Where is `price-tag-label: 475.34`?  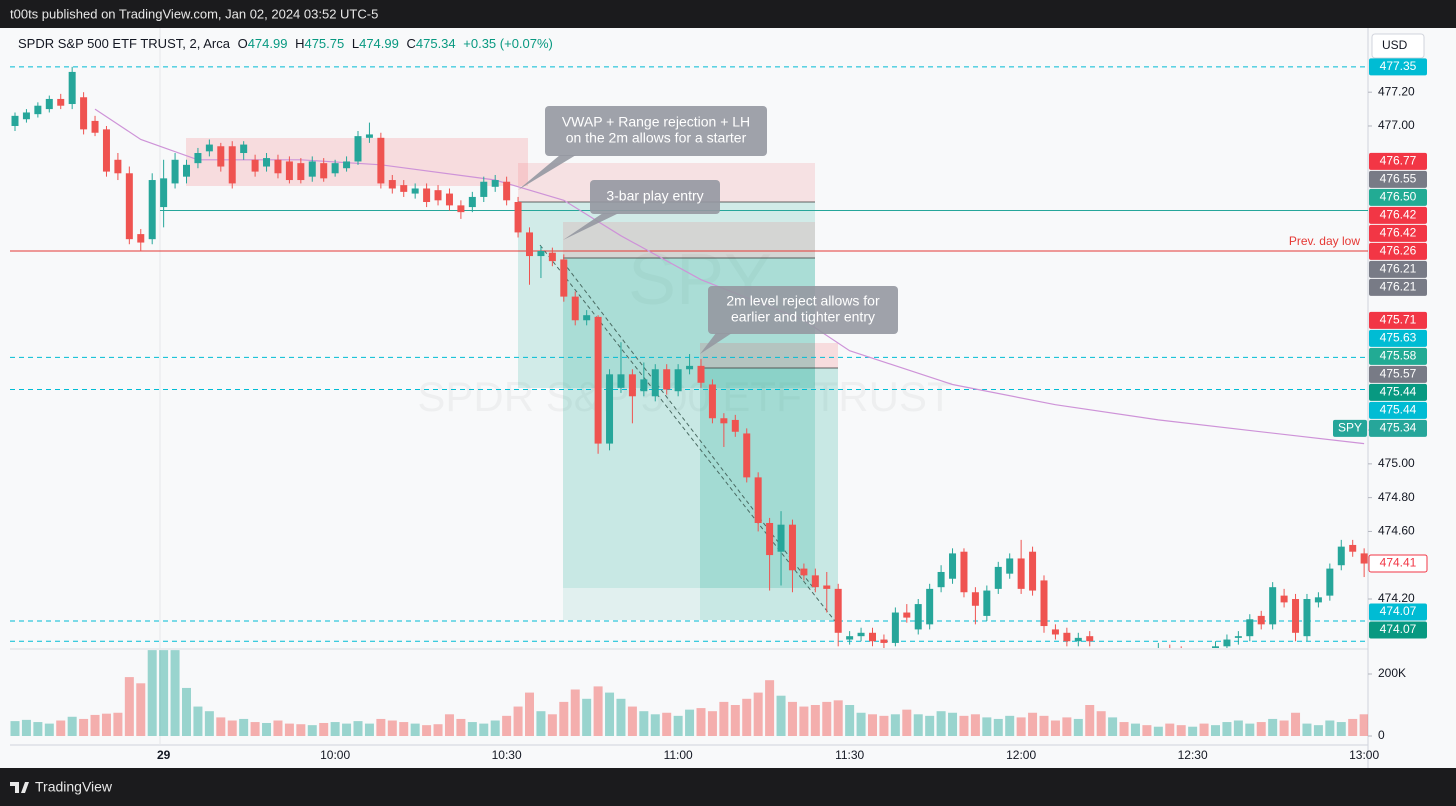 price-tag-label: 475.34 is located at coordinates (1398, 427).